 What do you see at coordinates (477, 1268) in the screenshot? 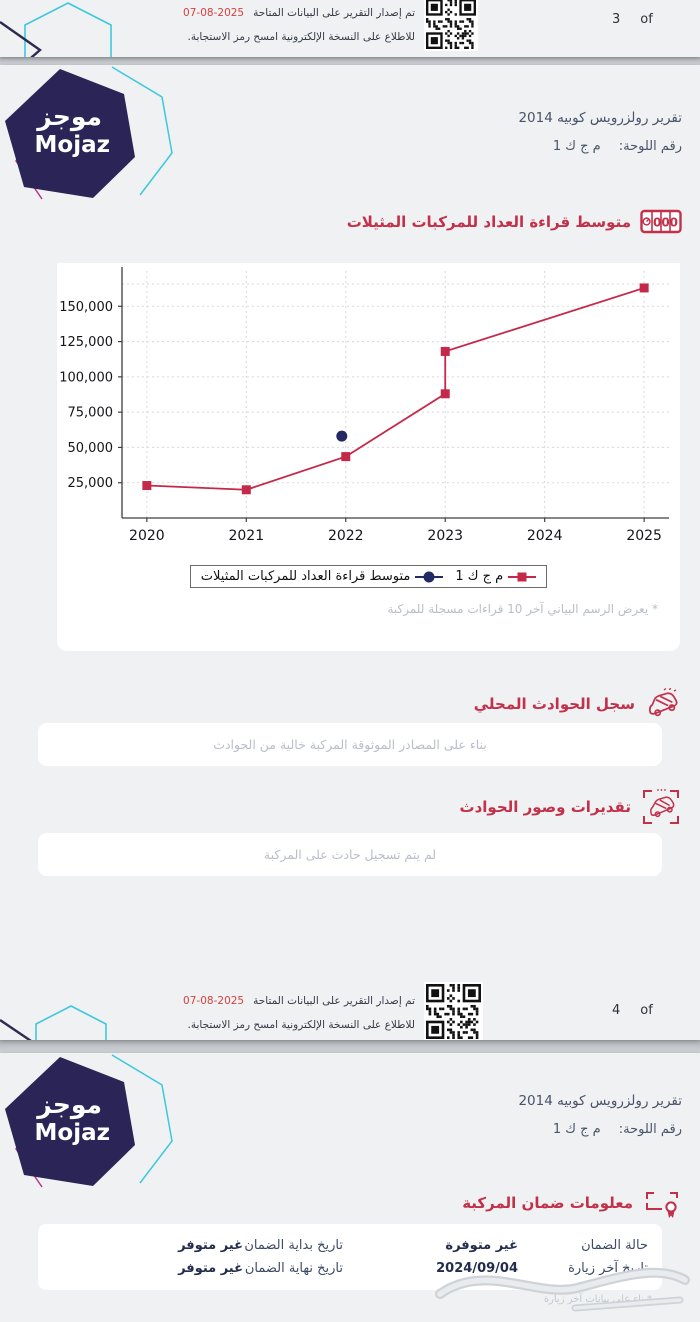
I see `warranty-value: 2024/09/04` at bounding box center [477, 1268].